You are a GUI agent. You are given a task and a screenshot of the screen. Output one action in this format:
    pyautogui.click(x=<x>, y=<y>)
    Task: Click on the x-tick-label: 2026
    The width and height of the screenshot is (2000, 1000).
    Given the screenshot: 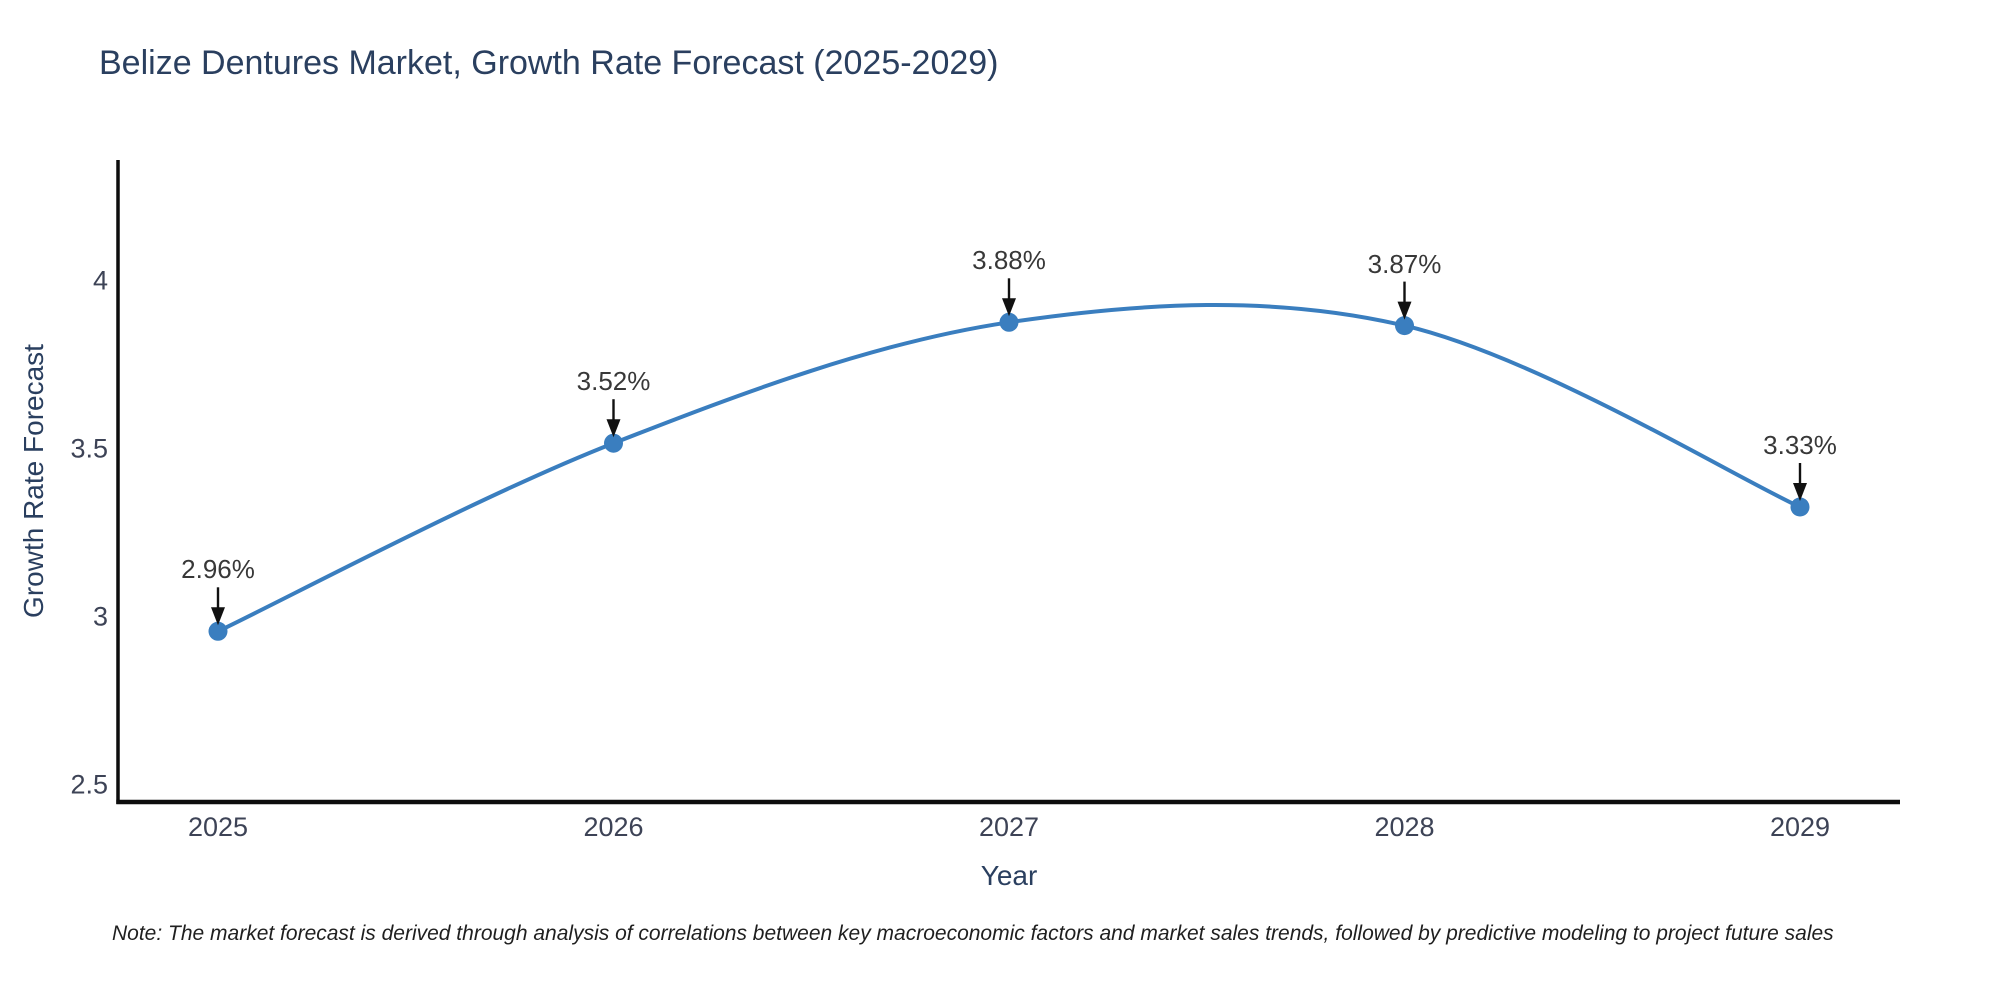 What is the action you would take?
    pyautogui.click(x=613, y=827)
    